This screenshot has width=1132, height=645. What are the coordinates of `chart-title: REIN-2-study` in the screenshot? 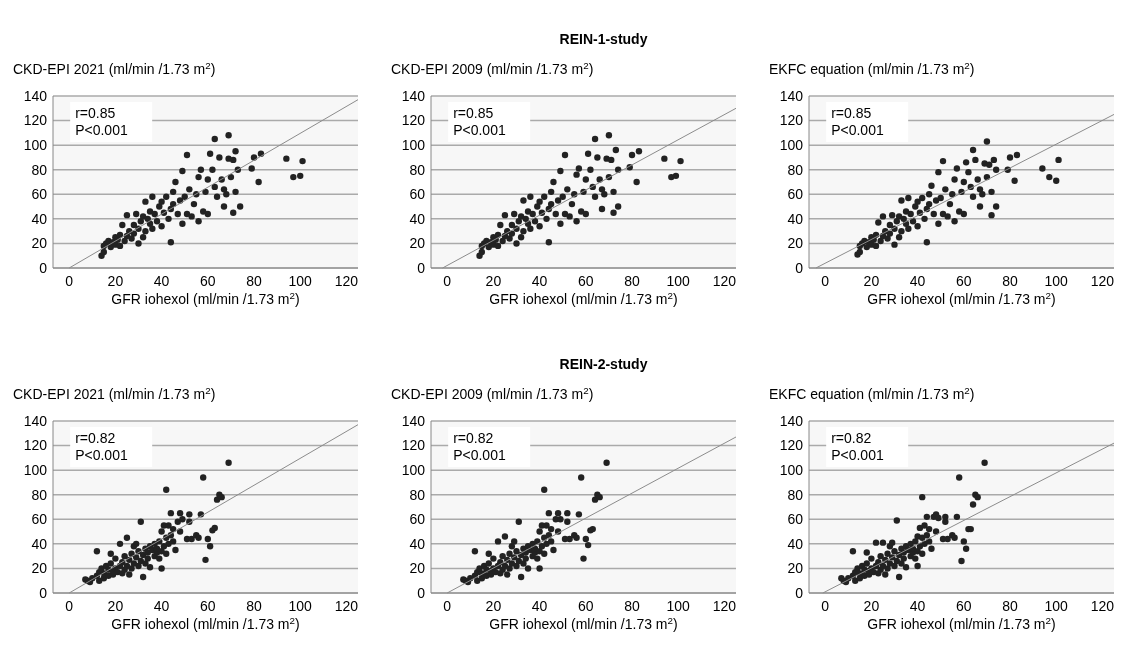 It's located at (603, 364).